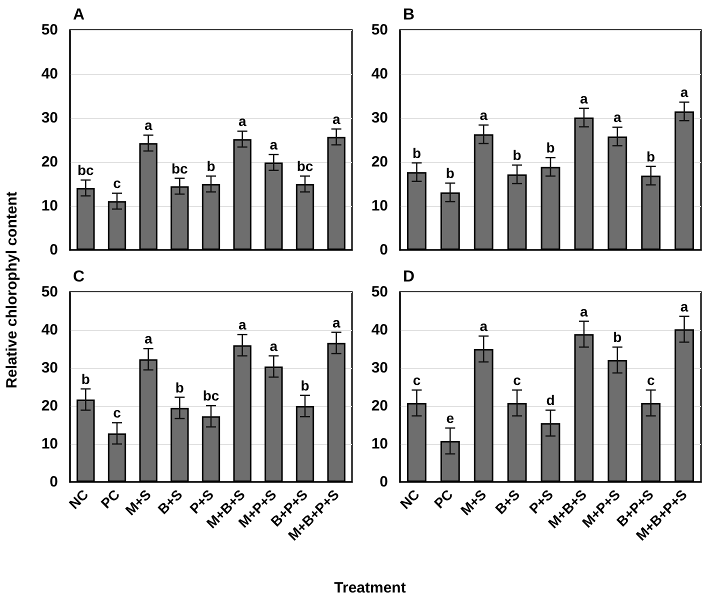  I want to click on annotation: e, so click(450, 418).